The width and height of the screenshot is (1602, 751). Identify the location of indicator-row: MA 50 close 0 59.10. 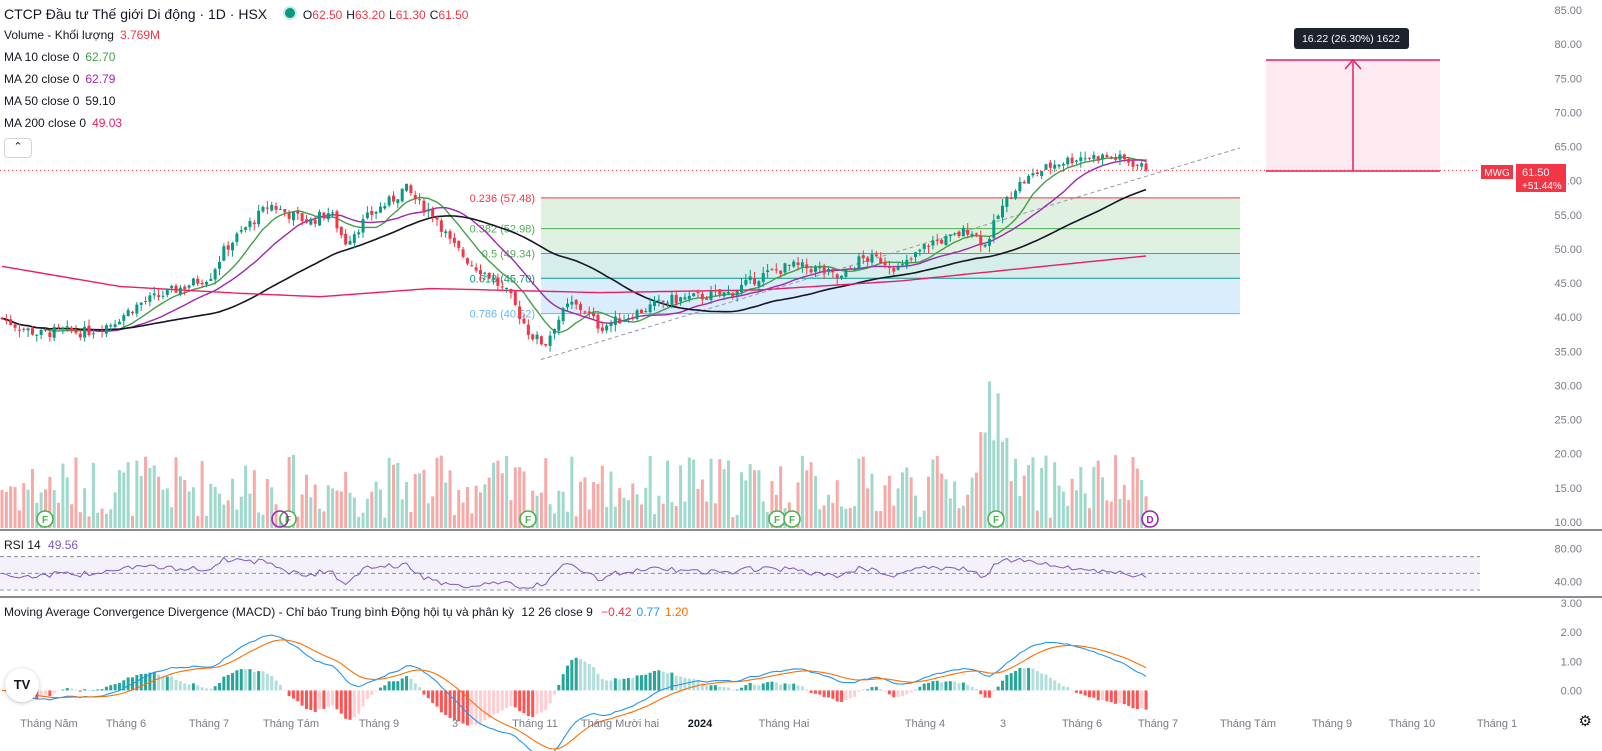
(60, 101).